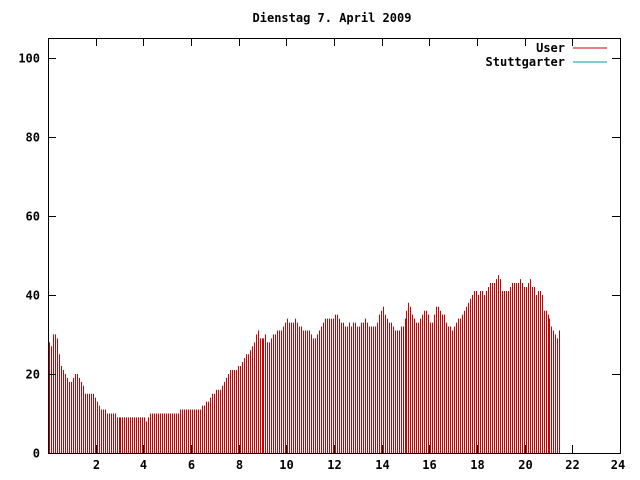  Describe the element at coordinates (33, 375) in the screenshot. I see `y-tick-label: 20` at that location.